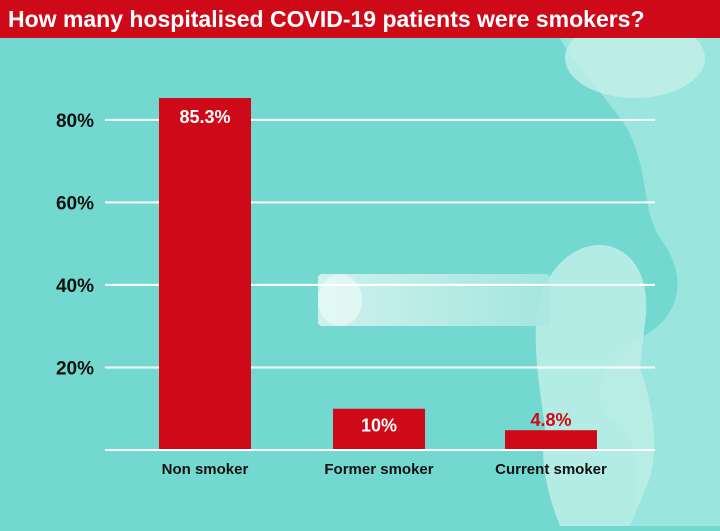 The image size is (720, 531). Describe the element at coordinates (550, 420) in the screenshot. I see `bar-value-label: 4.8%` at that location.